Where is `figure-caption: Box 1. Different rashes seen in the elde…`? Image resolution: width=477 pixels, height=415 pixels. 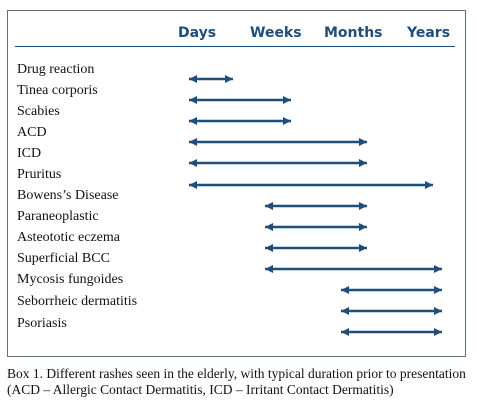
figure-caption: Box 1. Different rashes seen in the elde… is located at coordinates (236, 381).